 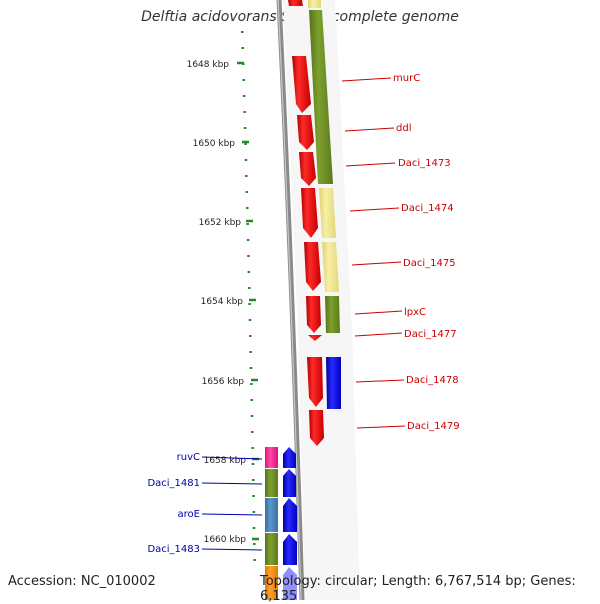 What do you see at coordinates (403, 128) in the screenshot?
I see `gene-label: ddl` at bounding box center [403, 128].